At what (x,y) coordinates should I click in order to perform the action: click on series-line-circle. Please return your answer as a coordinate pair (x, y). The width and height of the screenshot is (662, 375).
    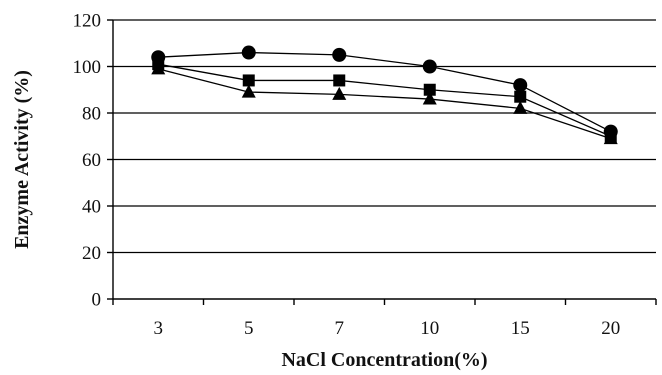
    Looking at the image, I should click on (385, 92).